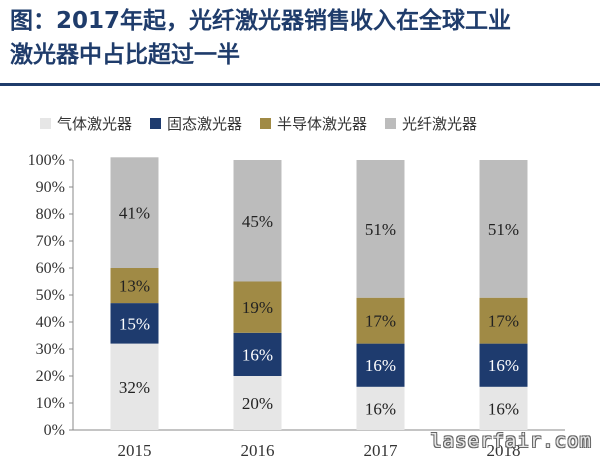  Describe the element at coordinates (50, 241) in the screenshot. I see `y-tick-label: 70%` at that location.